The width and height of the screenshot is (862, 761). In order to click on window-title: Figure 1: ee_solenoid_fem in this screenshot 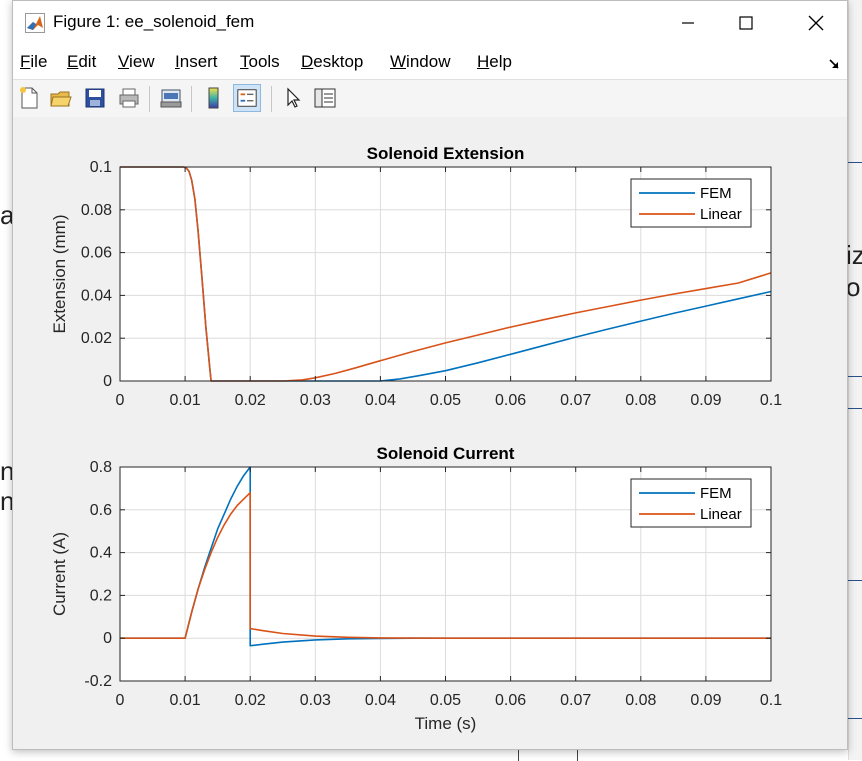, I will do `click(154, 21)`.